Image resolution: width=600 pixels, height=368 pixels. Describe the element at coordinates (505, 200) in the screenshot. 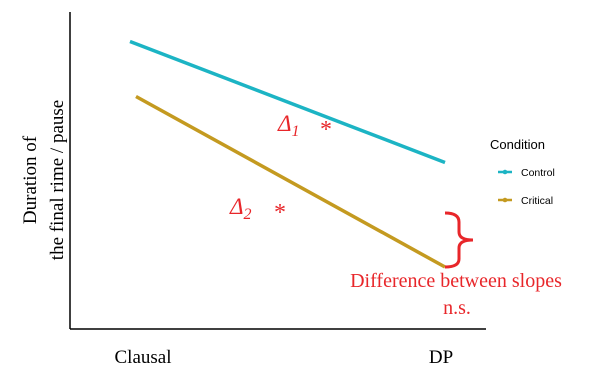

I see `legend-key-critical-dot` at that location.